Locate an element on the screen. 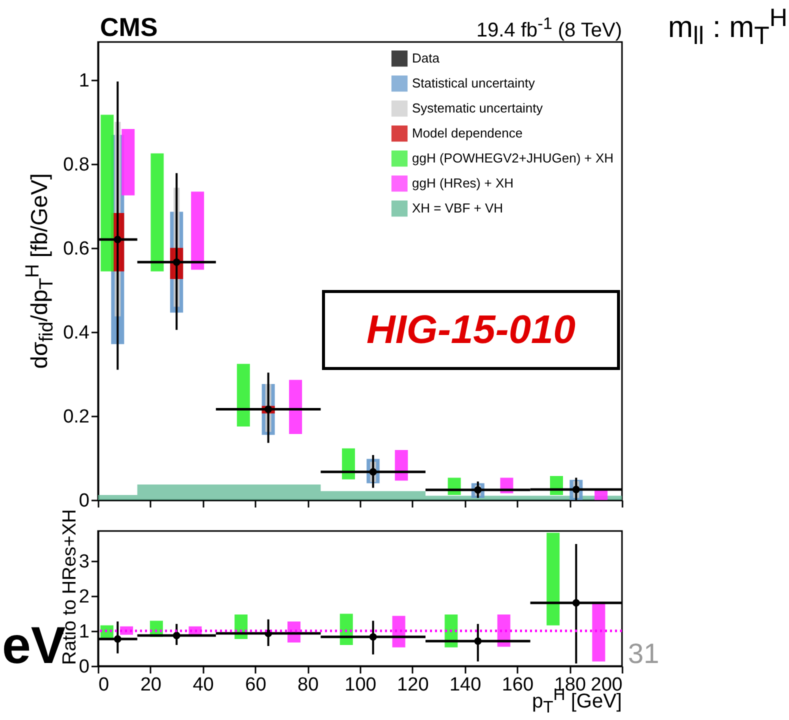 This screenshot has width=789, height=720. legend-label: ggH (POWHEGV2+JHUGen) + XH is located at coordinates (513, 158).